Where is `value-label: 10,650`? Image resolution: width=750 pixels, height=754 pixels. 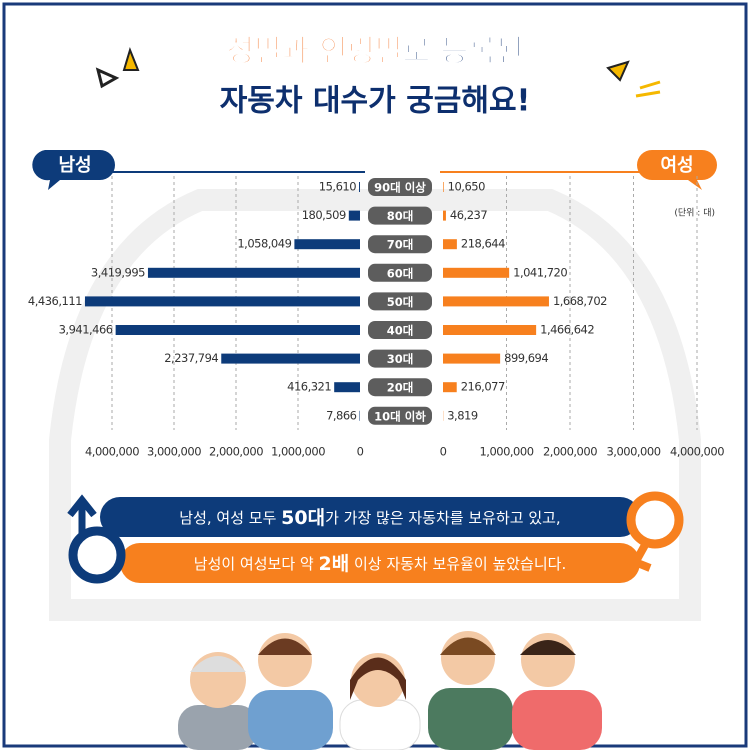
value-label: 10,650 is located at coordinates (466, 187).